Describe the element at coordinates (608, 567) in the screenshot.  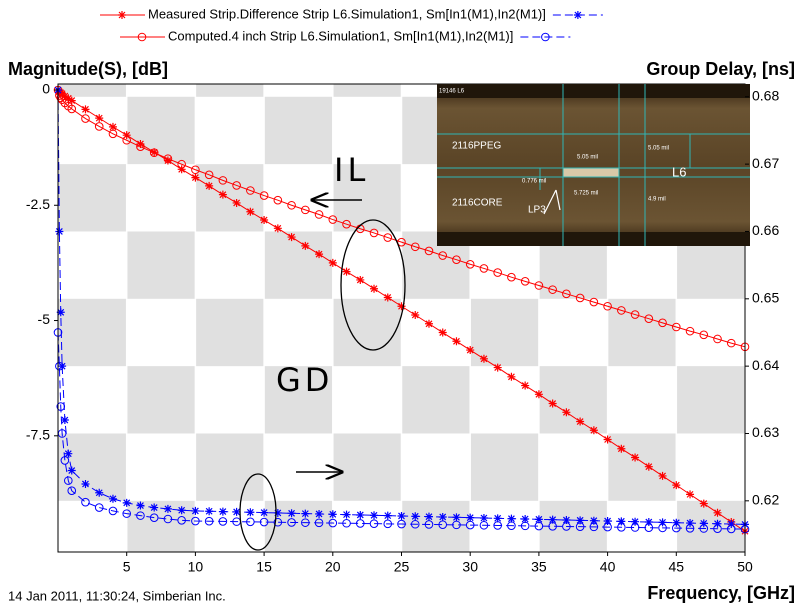
I see `x-tick-label: 40` at that location.